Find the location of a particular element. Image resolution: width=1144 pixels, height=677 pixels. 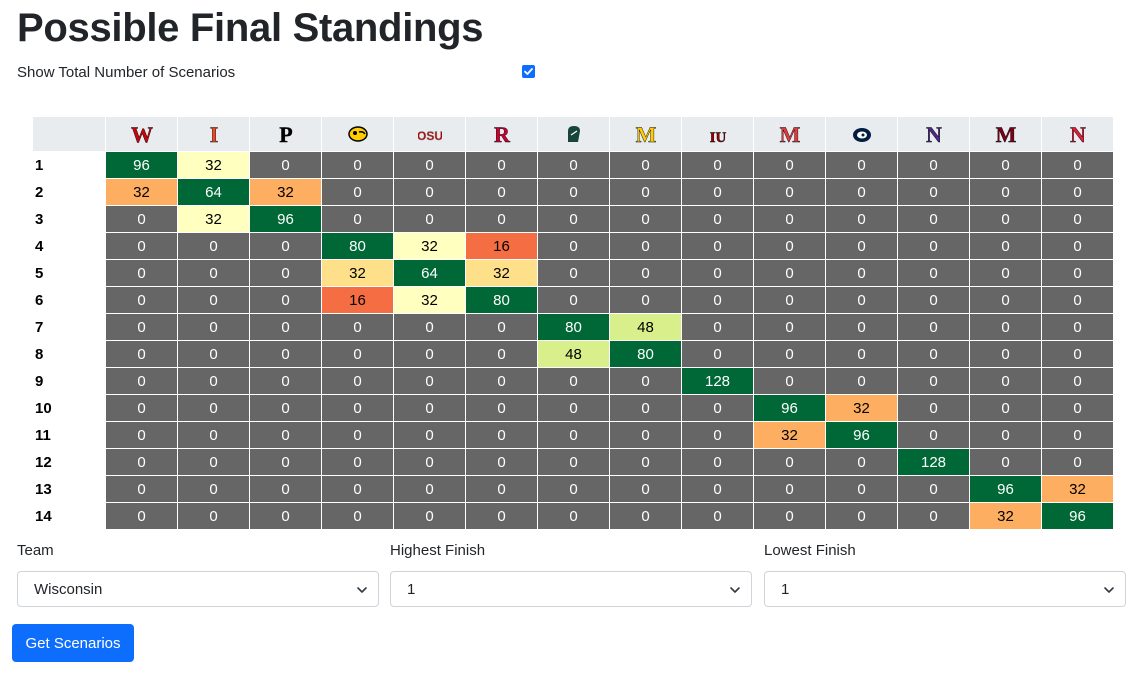

standing-row: 4 0 0 0 80 32 16 0 0 0 0 0 0 0 0 is located at coordinates (573, 246).